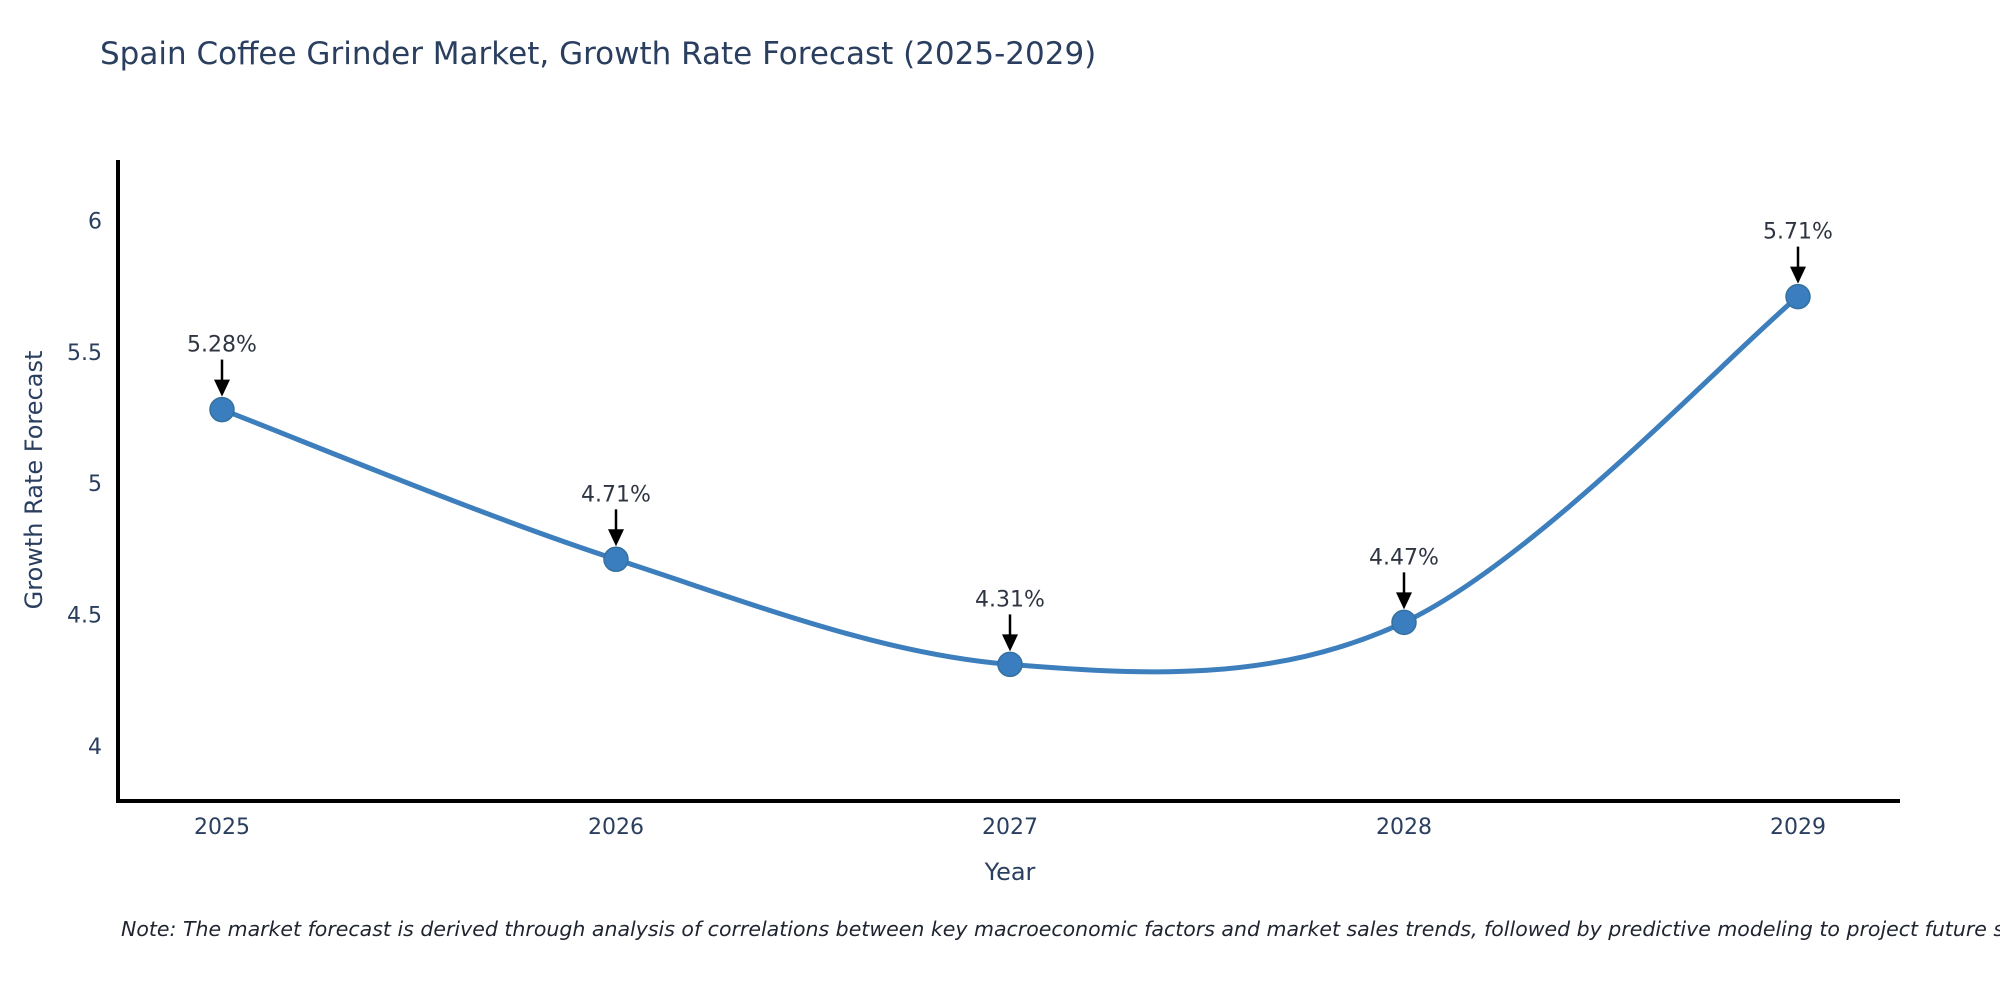 The image size is (2000, 1000). What do you see at coordinates (222, 345) in the screenshot?
I see `annotation-label: 5.28%` at bounding box center [222, 345].